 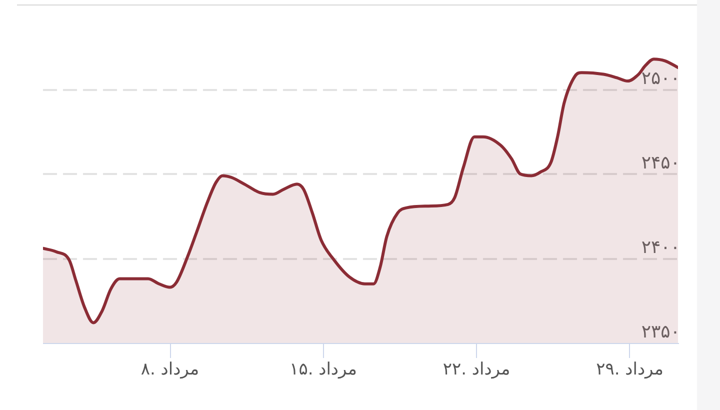 I want to click on x-tick-label: ۱۵. مرداد, so click(x=323, y=370).